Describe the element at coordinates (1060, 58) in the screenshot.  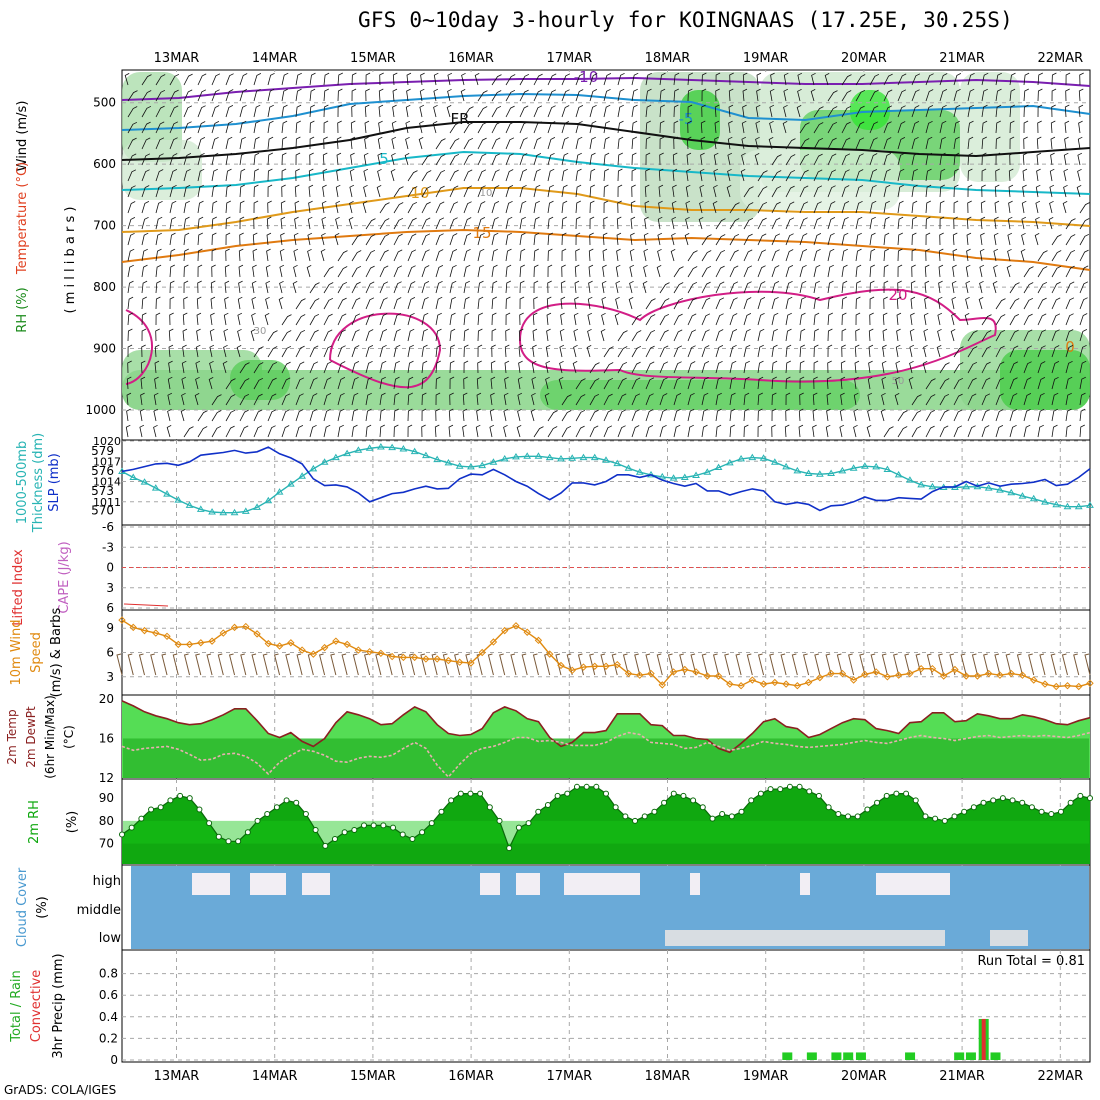
I see `time-label-top: 22MAR` at that location.